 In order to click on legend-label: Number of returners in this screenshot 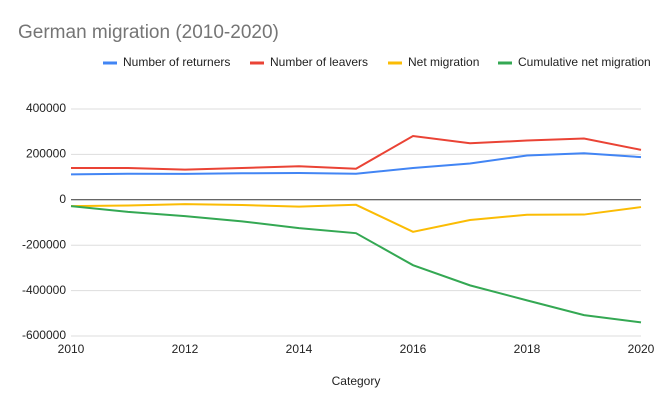, I will do `click(176, 62)`.